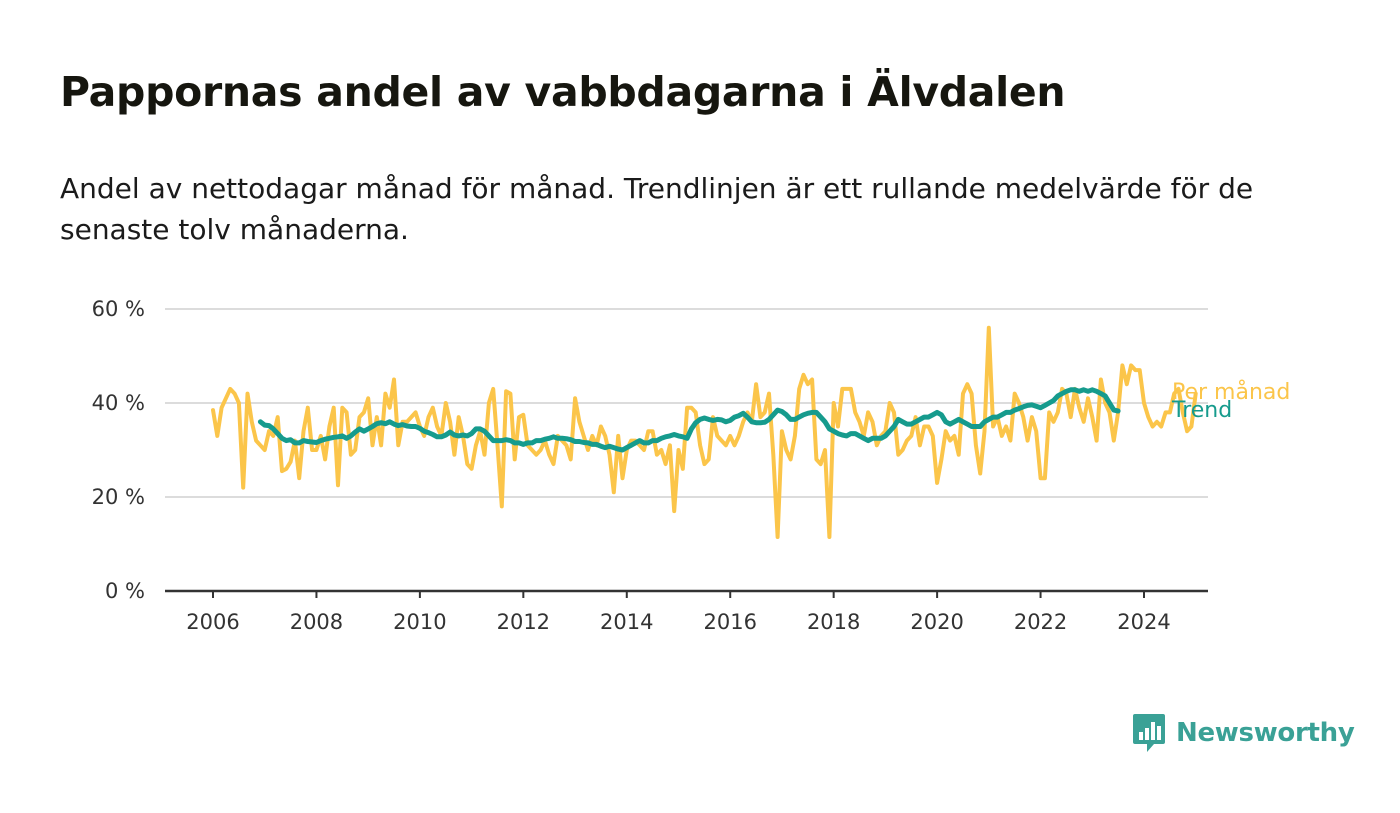 The width and height of the screenshot is (1400, 813). What do you see at coordinates (1040, 622) in the screenshot?
I see `x-tick-label: 2022` at bounding box center [1040, 622].